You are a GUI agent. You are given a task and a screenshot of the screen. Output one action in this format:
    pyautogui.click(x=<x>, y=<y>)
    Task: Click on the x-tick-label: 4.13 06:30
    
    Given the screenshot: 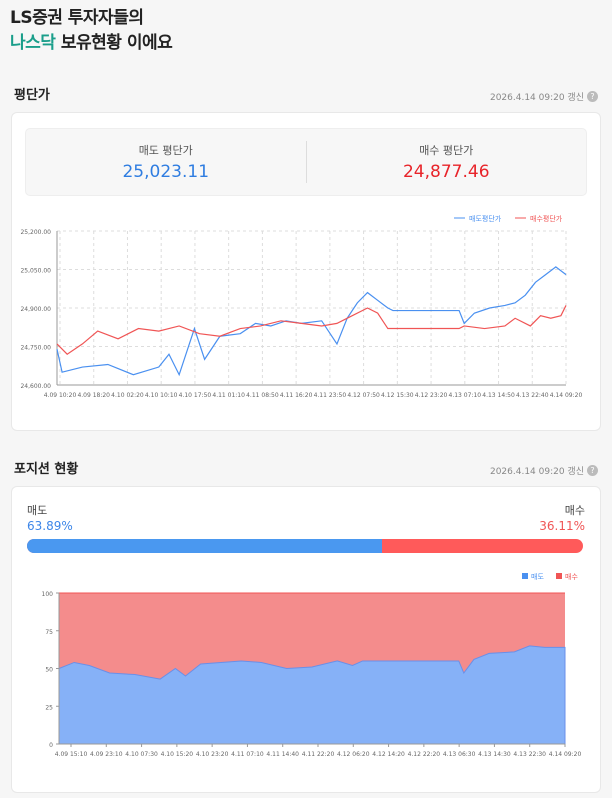 What is the action you would take?
    pyautogui.click(x=459, y=754)
    